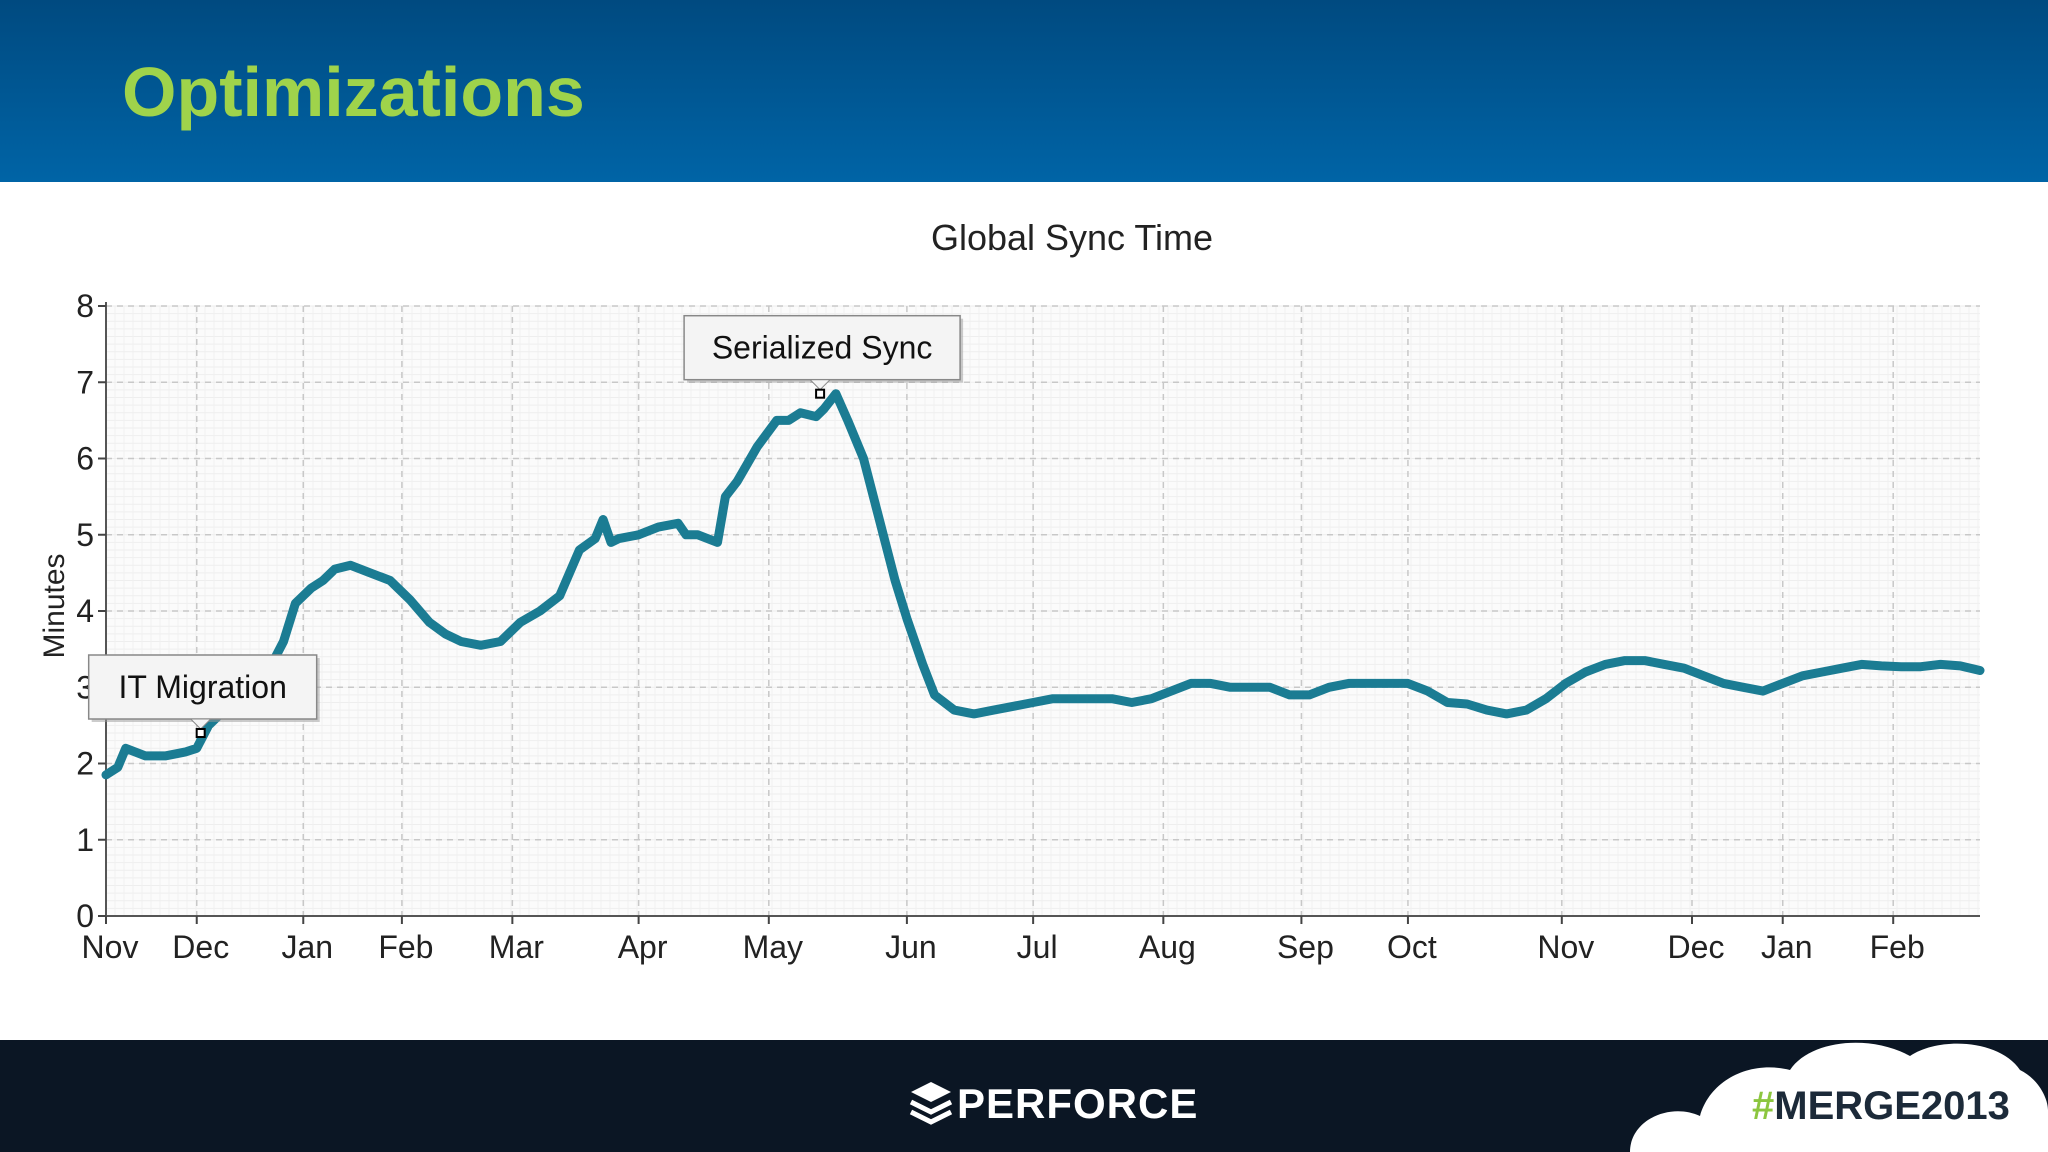 Image resolution: width=2048 pixels, height=1152 pixels. Describe the element at coordinates (1051, 1104) in the screenshot. I see `perforce-logo: PERFORCE` at that location.